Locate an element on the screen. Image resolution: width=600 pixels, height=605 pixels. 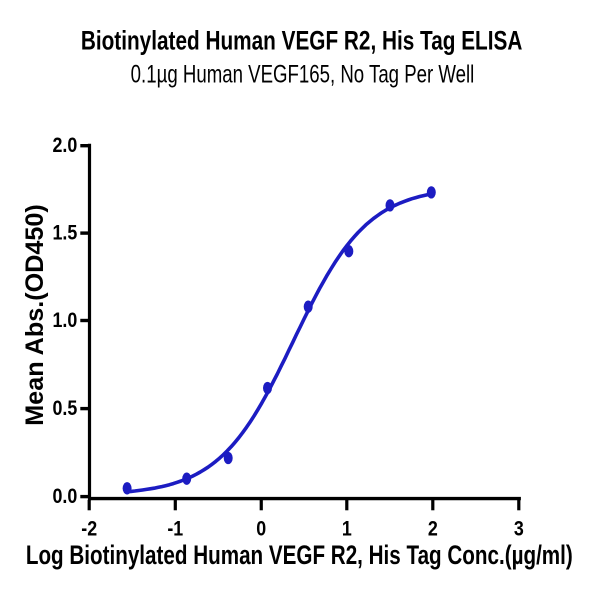
svg-text: 1.0 is located at coordinates (64, 320).